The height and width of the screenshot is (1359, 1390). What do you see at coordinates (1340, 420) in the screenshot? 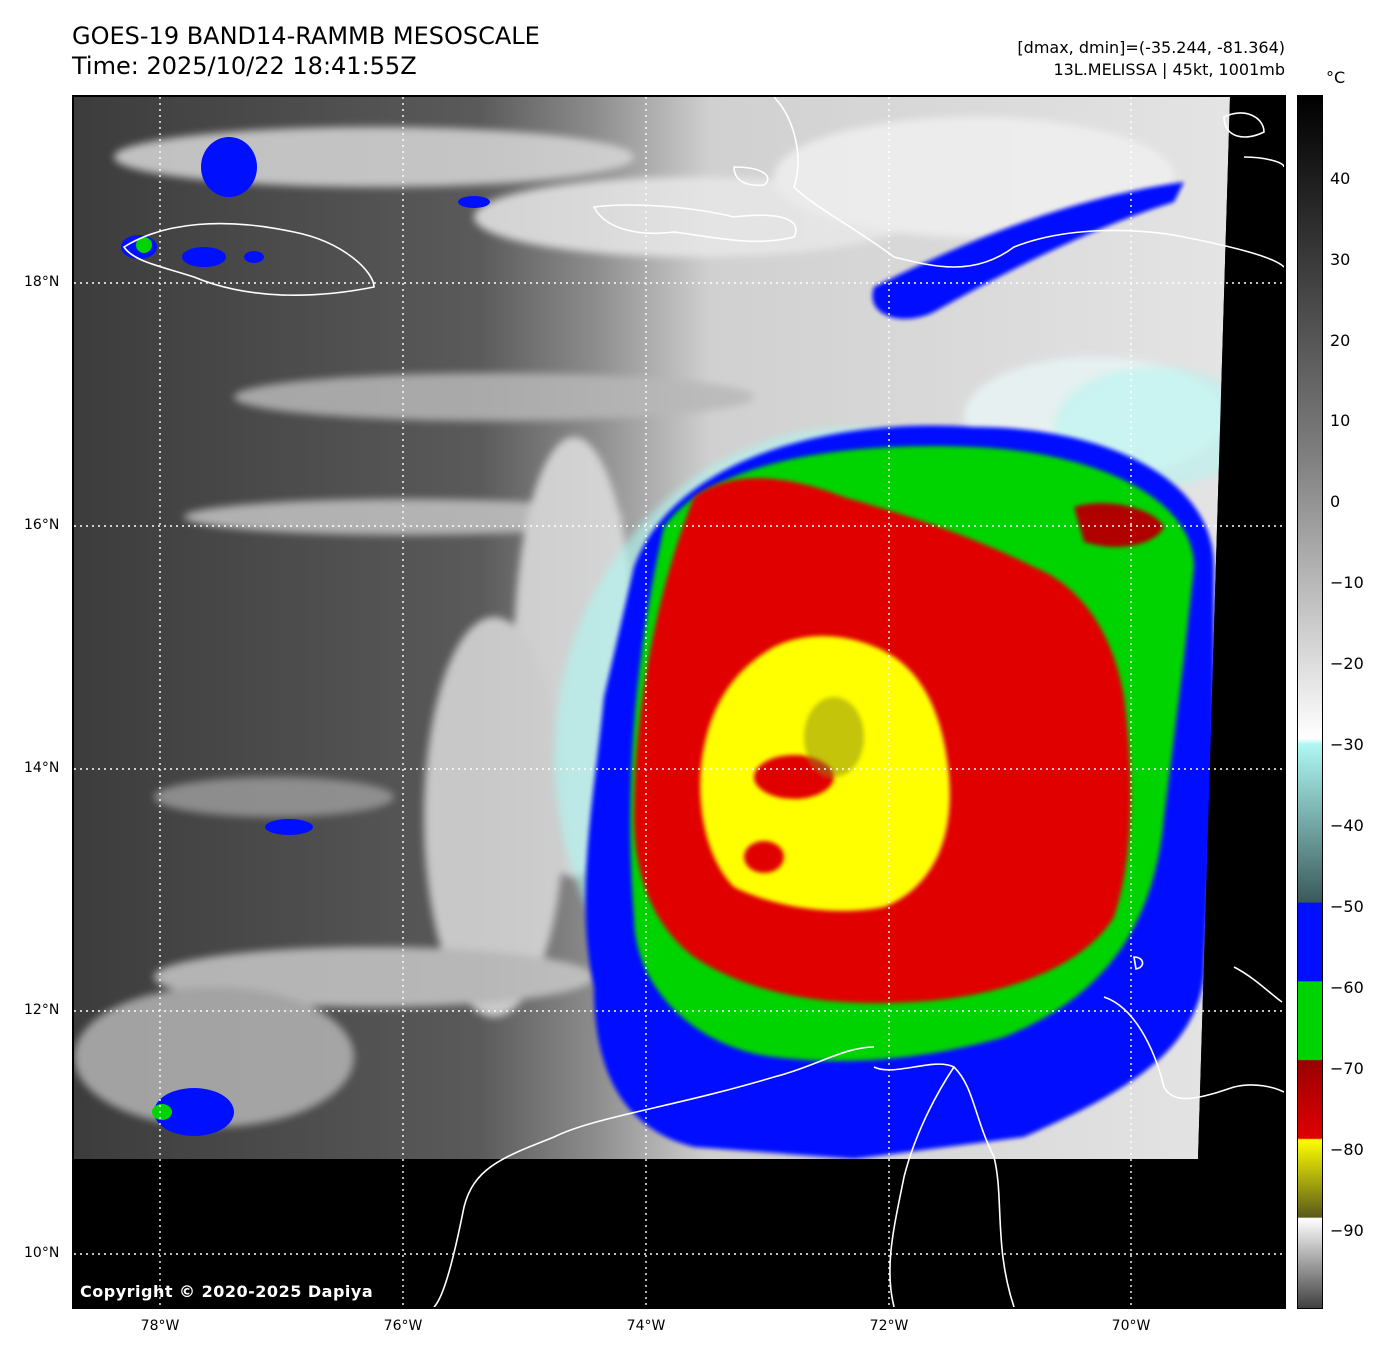
I see `colorbar-tick: 10` at bounding box center [1340, 420].